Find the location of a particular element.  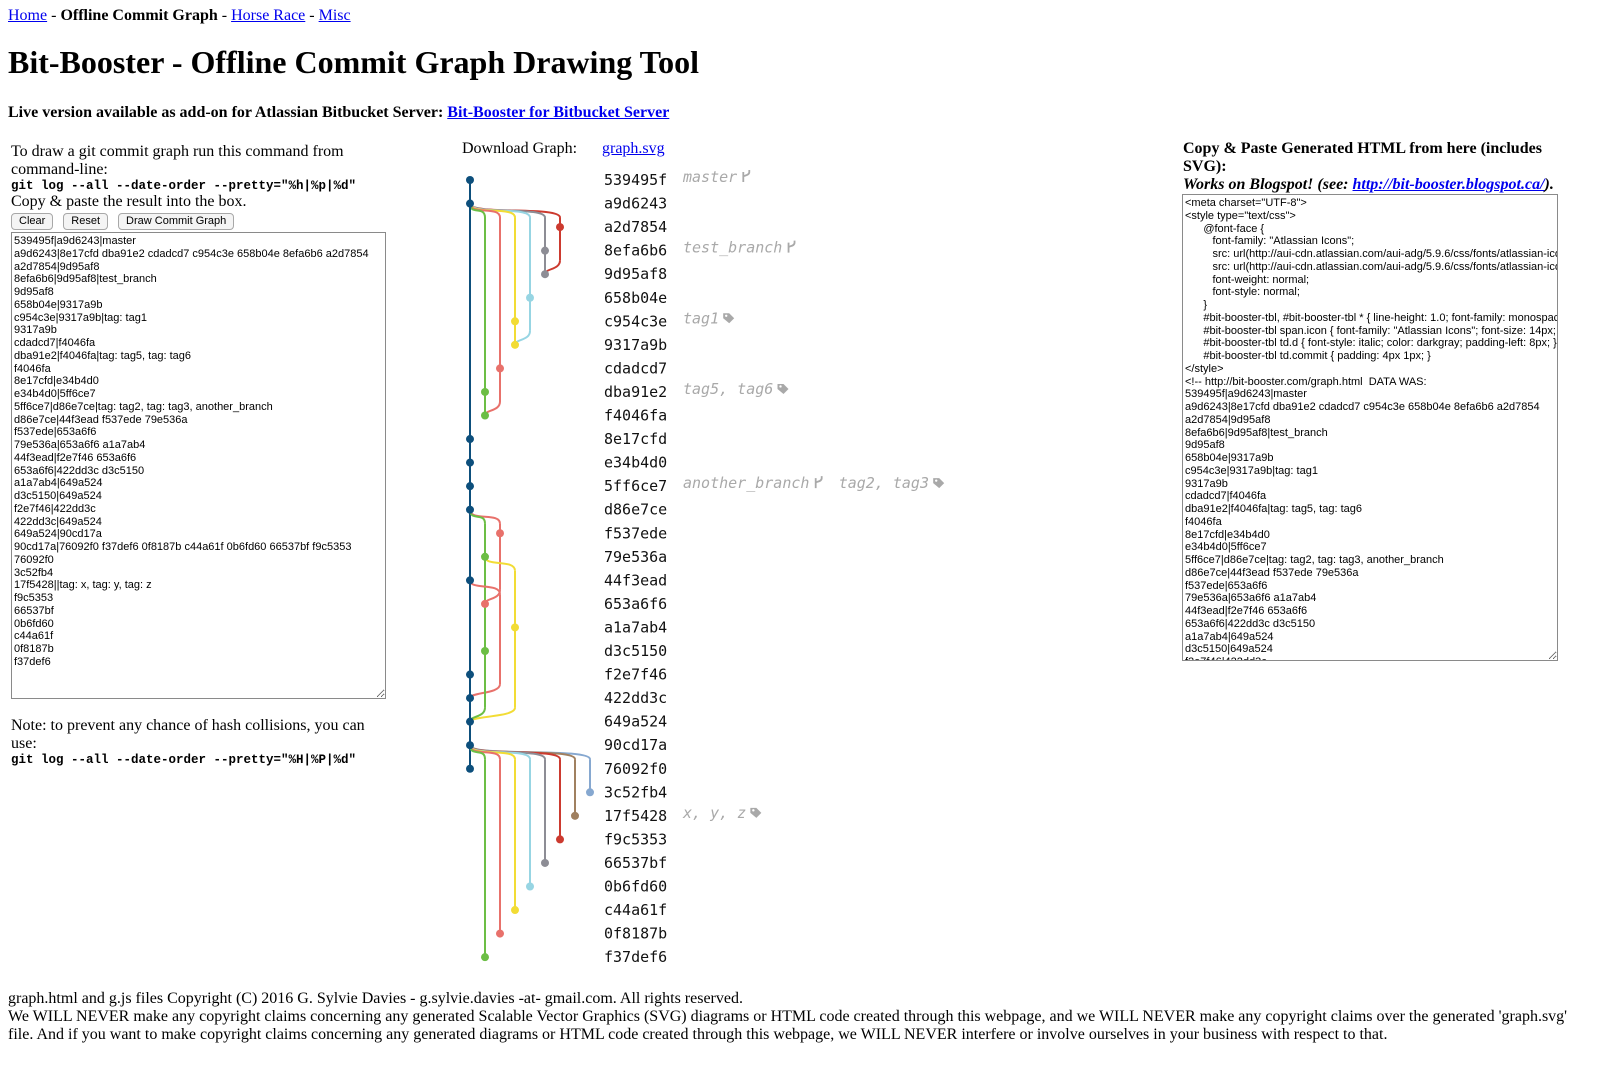

branch-label: another_branch is located at coordinates (746, 483).